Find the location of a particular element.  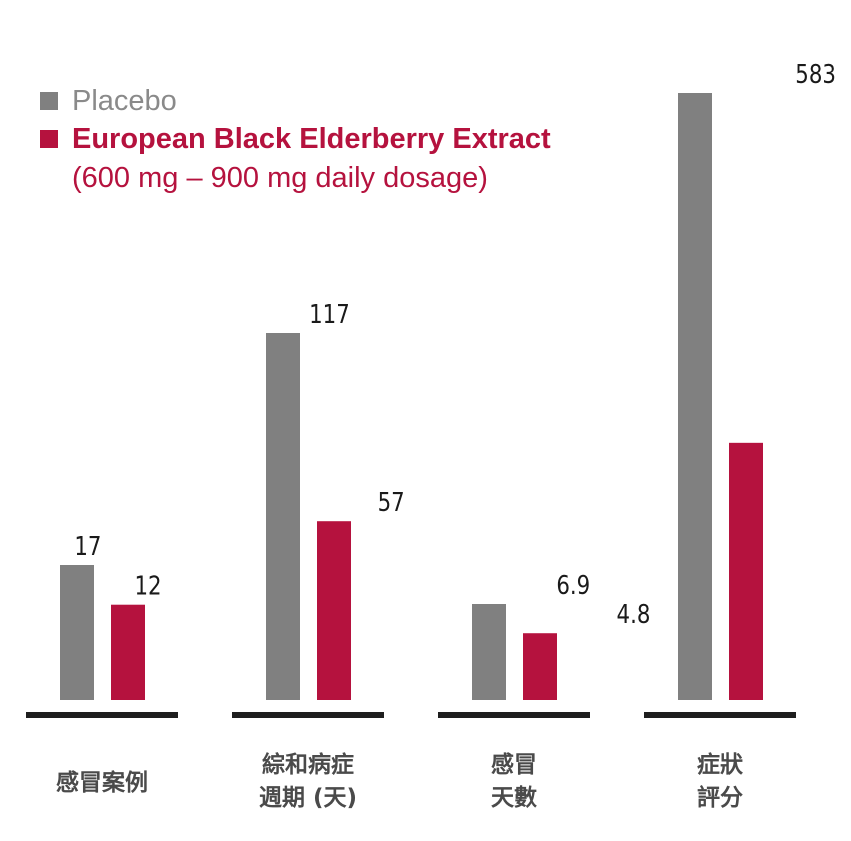

category-label-2-line-2: 週期 (天) is located at coordinates (308, 798).